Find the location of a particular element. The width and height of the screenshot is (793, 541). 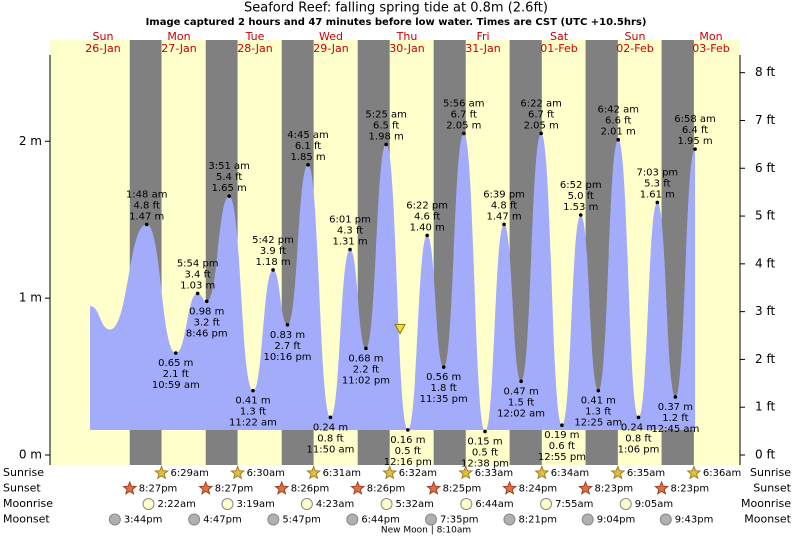

event-time: 8:26pm is located at coordinates (386, 489).